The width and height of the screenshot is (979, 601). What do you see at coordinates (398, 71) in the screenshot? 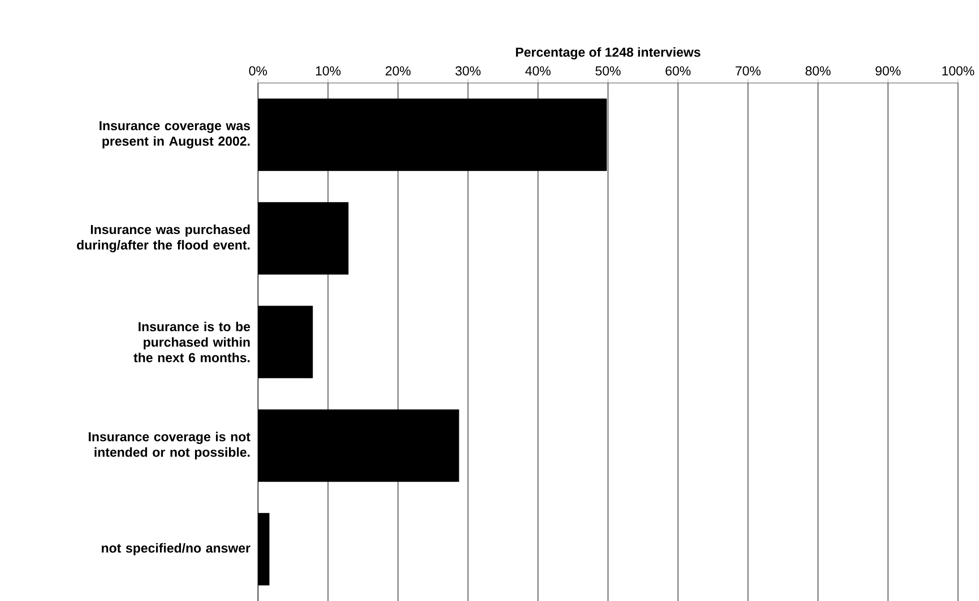
I see `x-tick-label: 20%` at bounding box center [398, 71].